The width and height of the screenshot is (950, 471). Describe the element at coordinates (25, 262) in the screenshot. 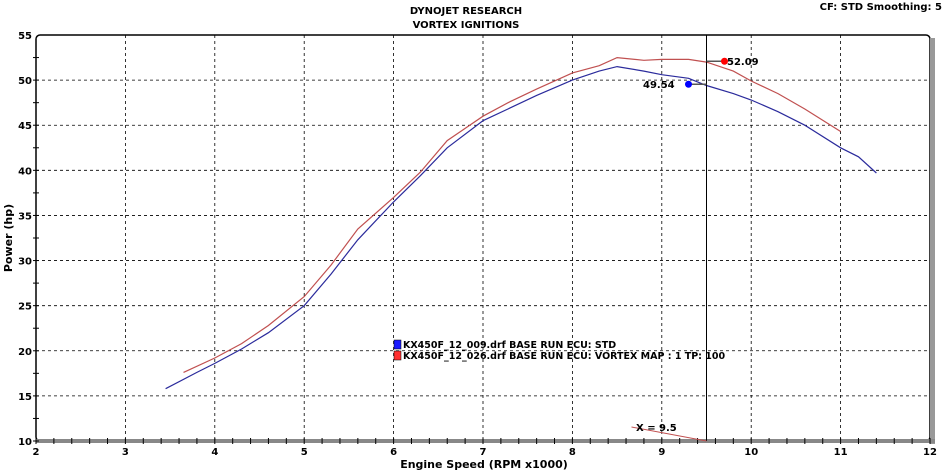

I see `y-tick-label: 30` at that location.